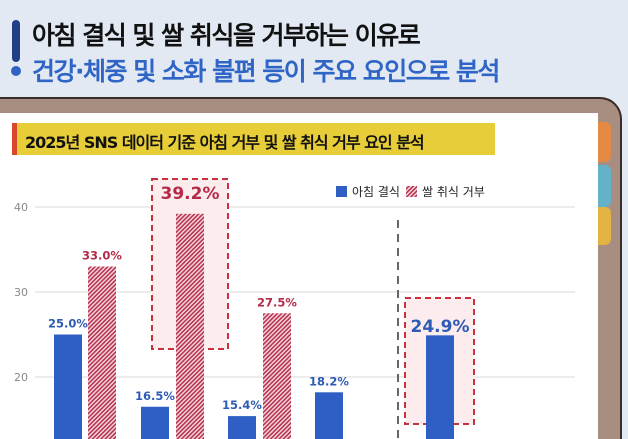 The image size is (628, 439). What do you see at coordinates (21, 207) in the screenshot?
I see `y-tick-label: 40` at bounding box center [21, 207].